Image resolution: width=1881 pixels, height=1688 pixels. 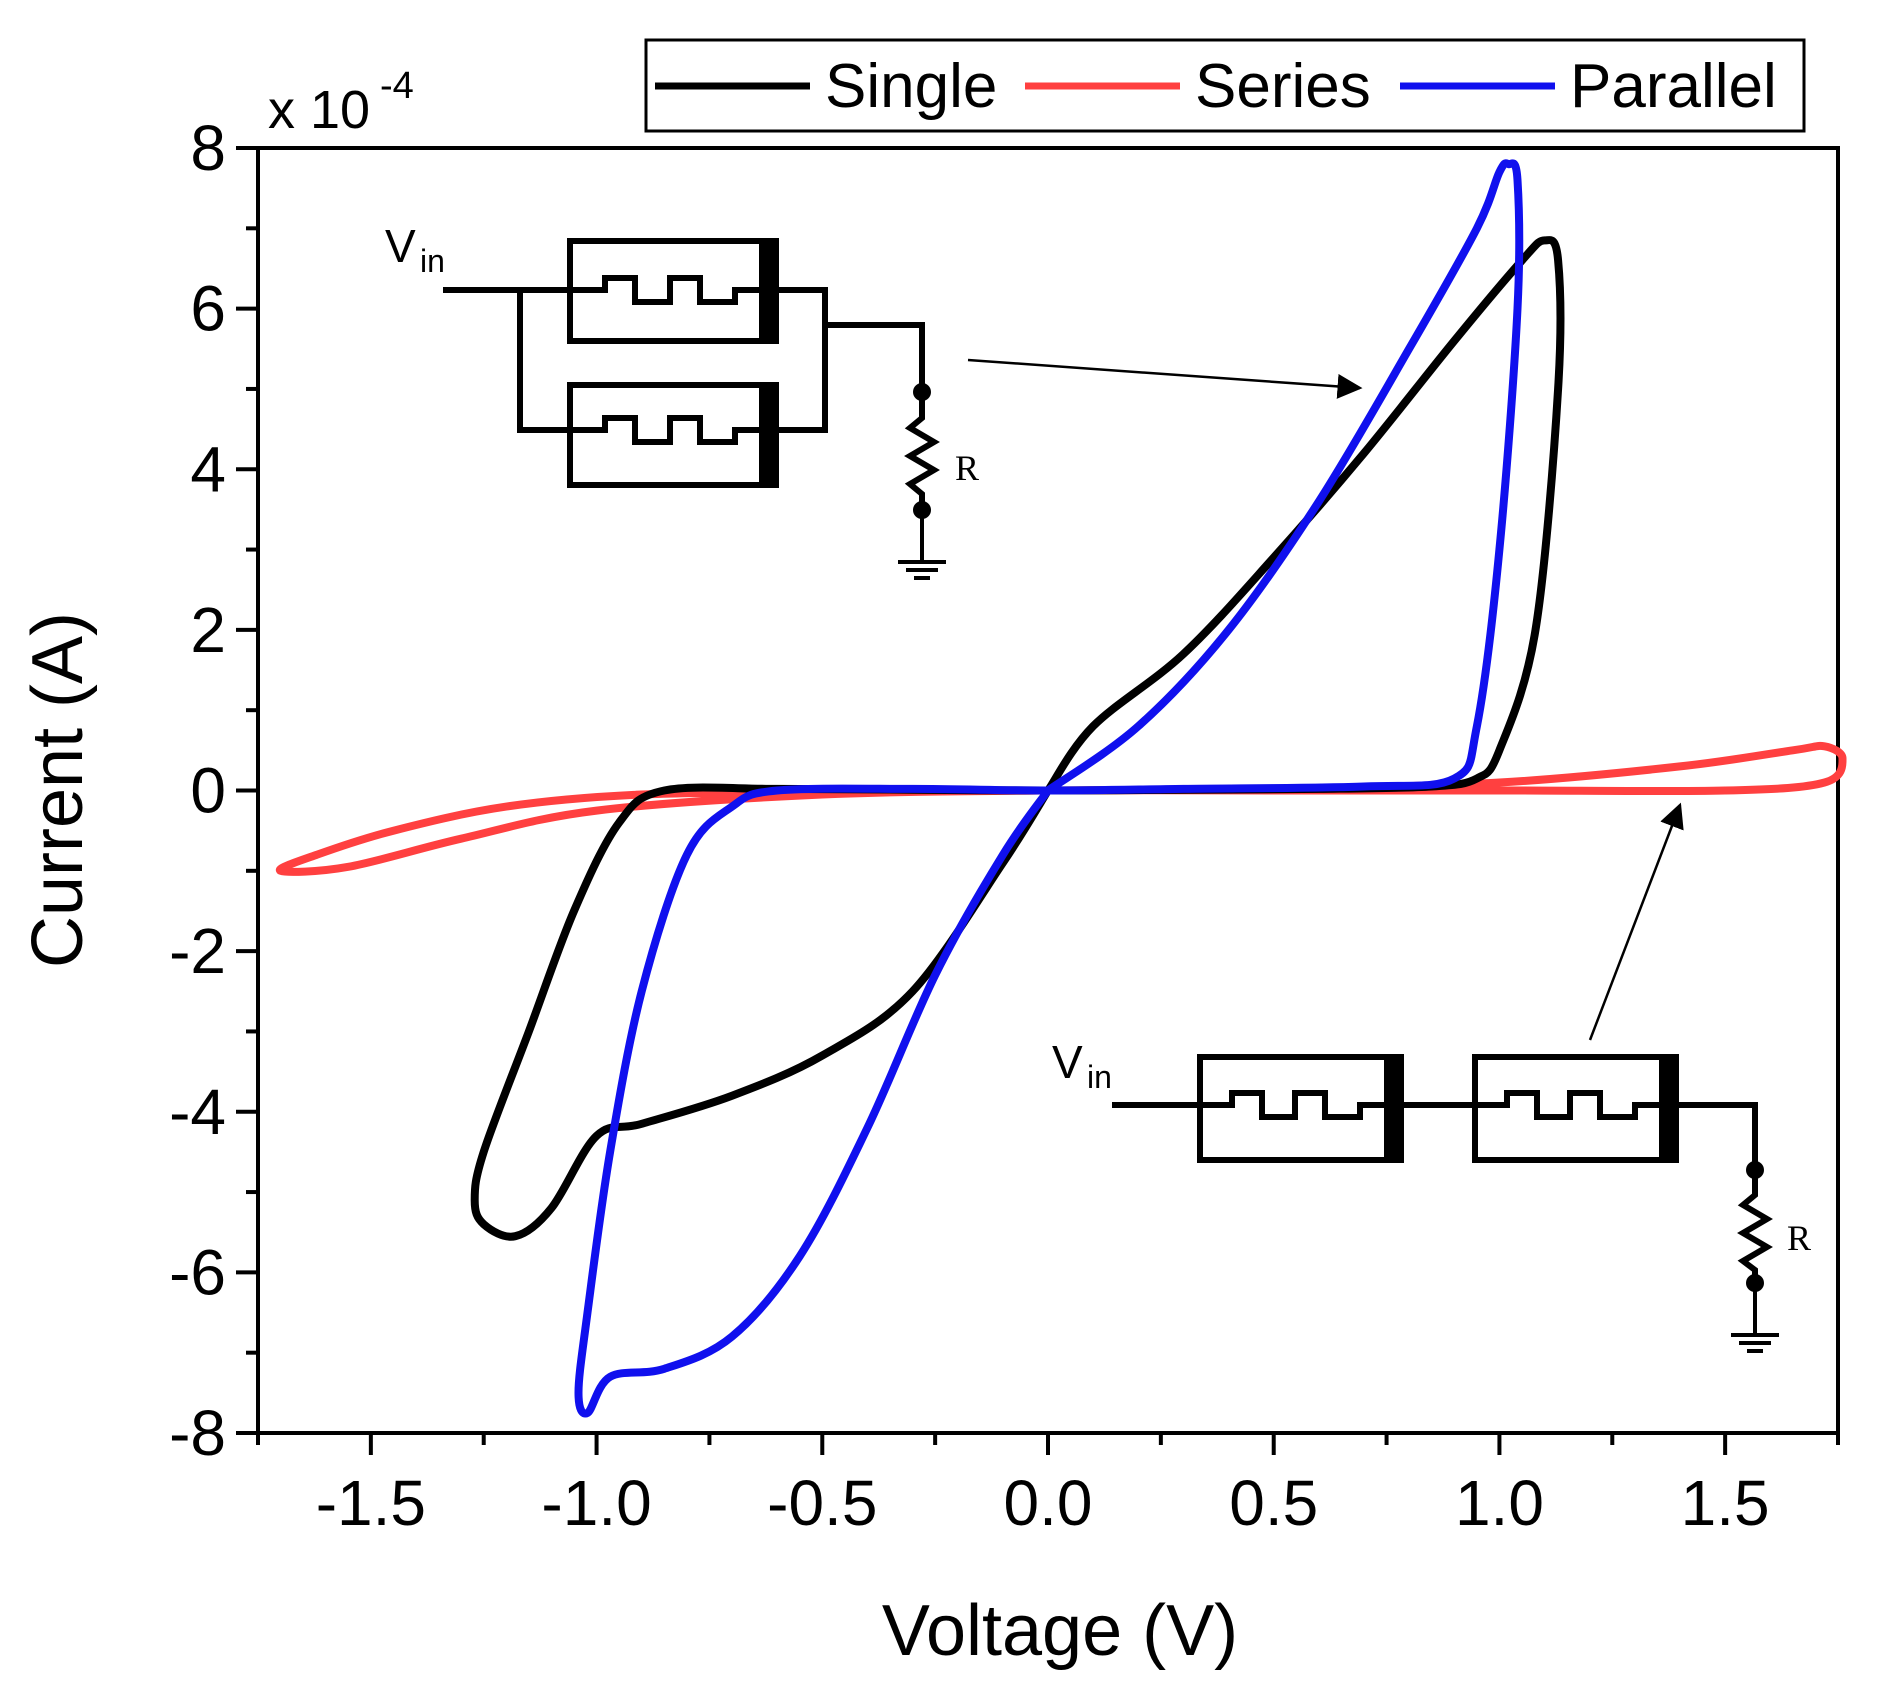 I want to click on legend-label-series: Series, so click(x=1283, y=86).